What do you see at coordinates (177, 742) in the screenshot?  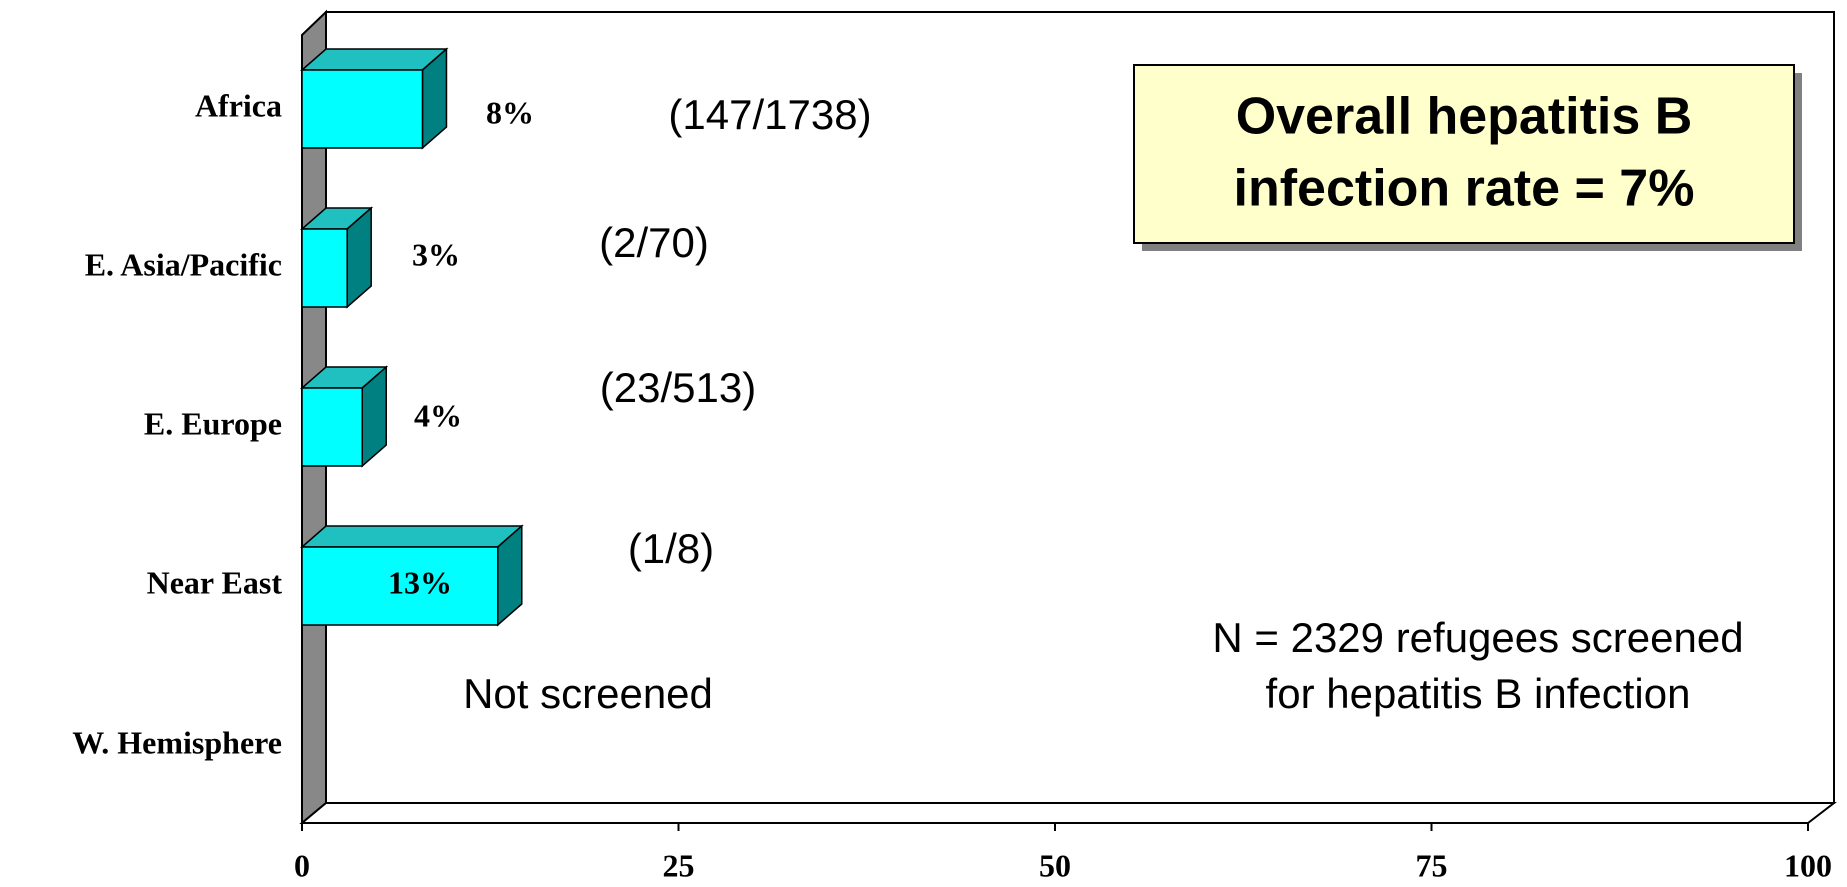 I see `y-tick-label: W. Hemisphere` at bounding box center [177, 742].